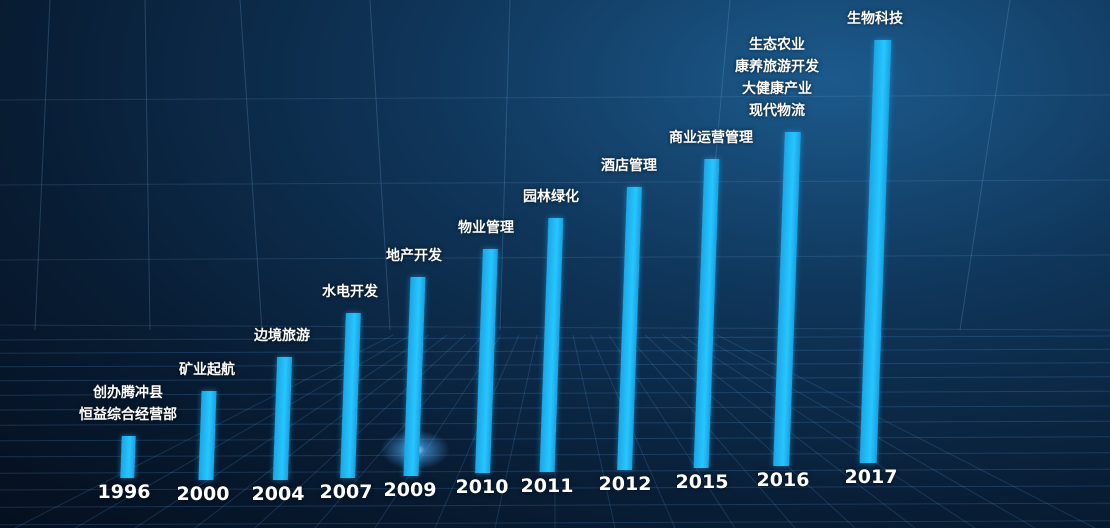 The image size is (1110, 528). What do you see at coordinates (410, 490) in the screenshot?
I see `year-label: 2009` at bounding box center [410, 490].